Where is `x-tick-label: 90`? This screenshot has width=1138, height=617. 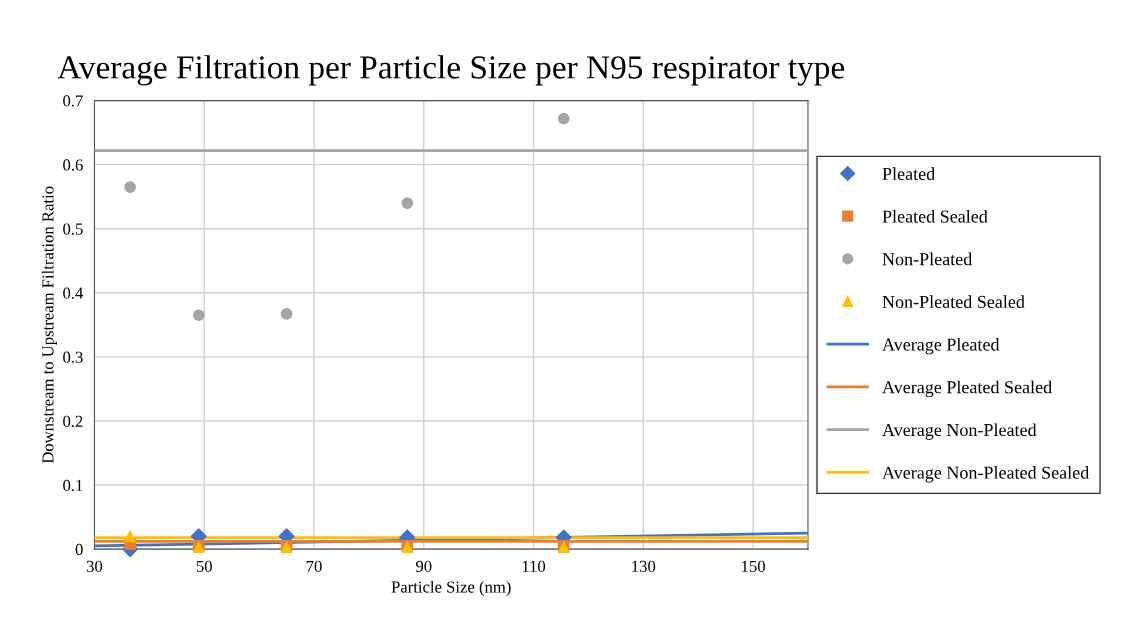 x-tick-label: 90 is located at coordinates (423, 566).